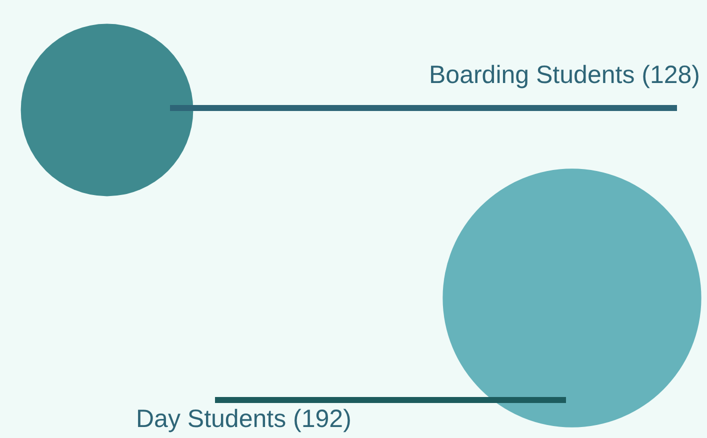 This screenshot has width=707, height=438. I want to click on category-label: Boarding Students, so click(531, 75).